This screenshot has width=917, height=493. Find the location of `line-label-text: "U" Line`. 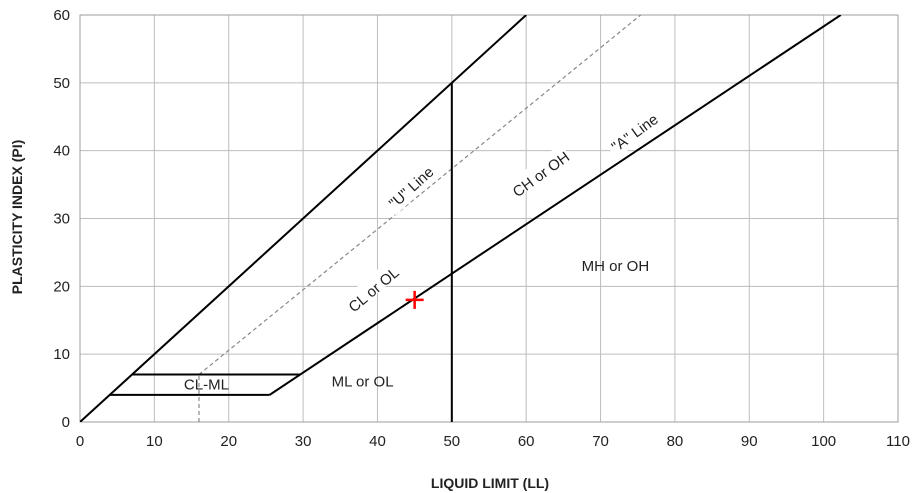

line-label-text: "U" Line is located at coordinates (412, 188).